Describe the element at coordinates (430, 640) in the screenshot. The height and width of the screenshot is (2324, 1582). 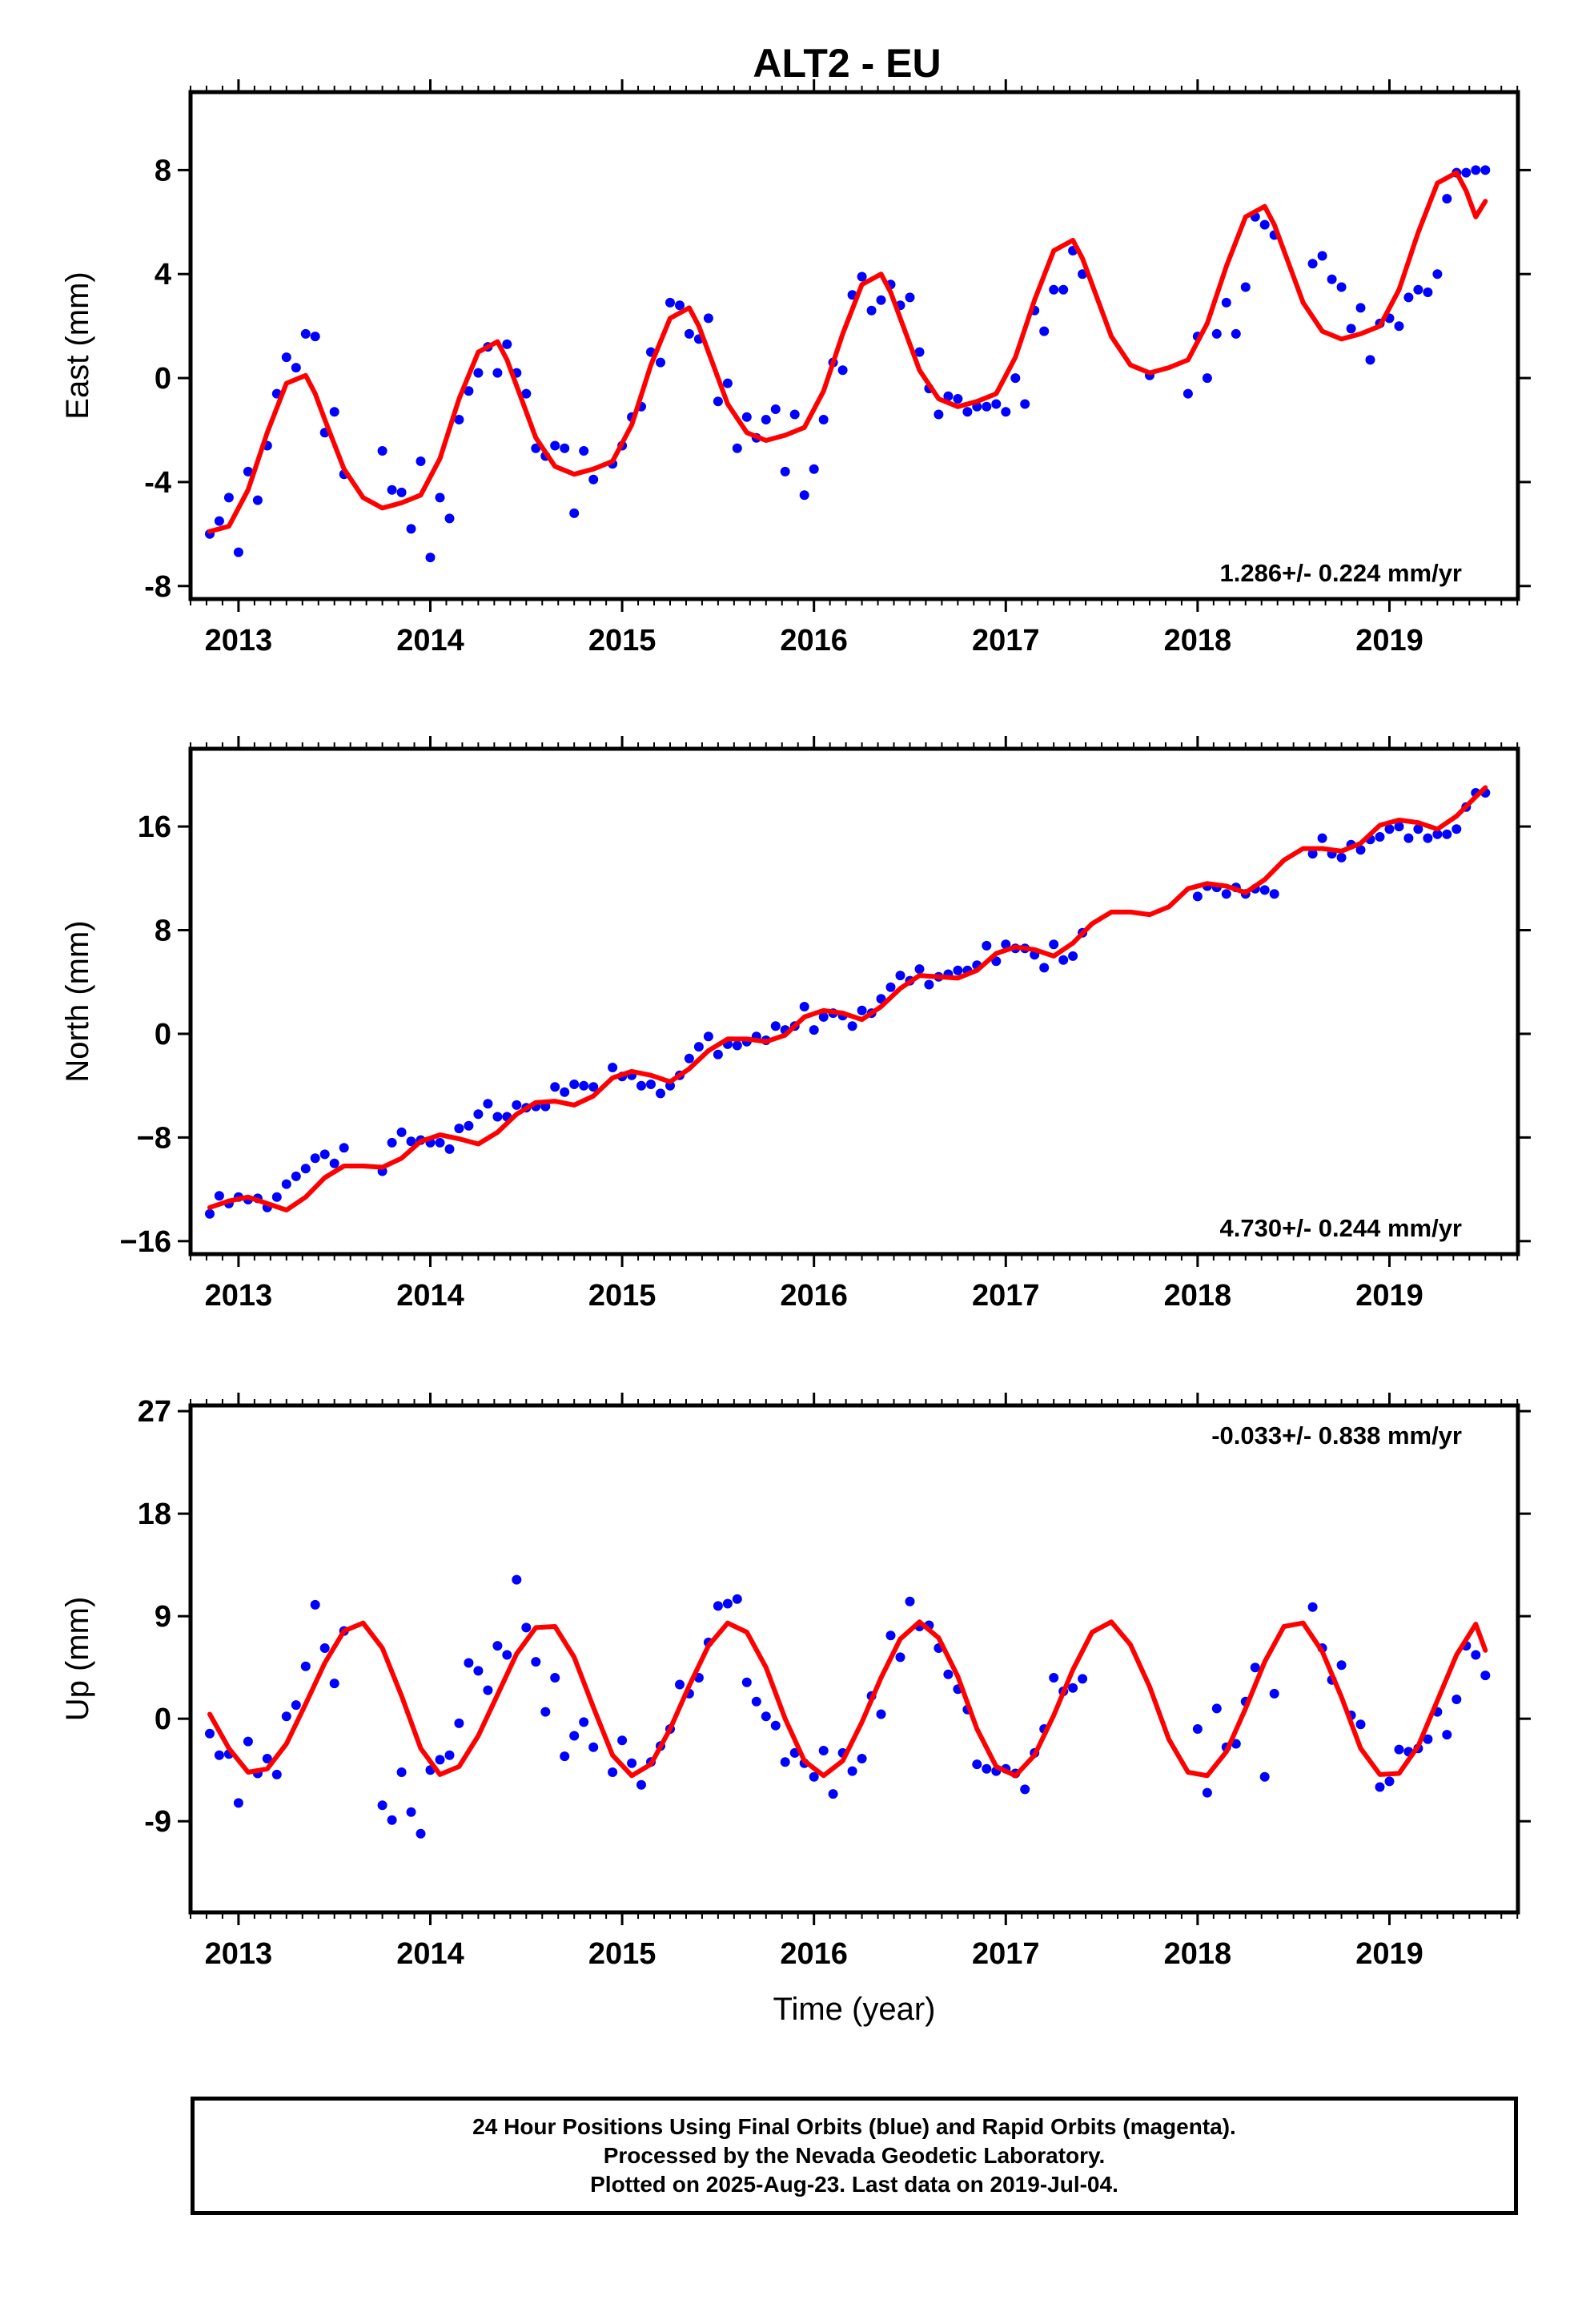
I see `east-x-tick-label: 2014` at that location.